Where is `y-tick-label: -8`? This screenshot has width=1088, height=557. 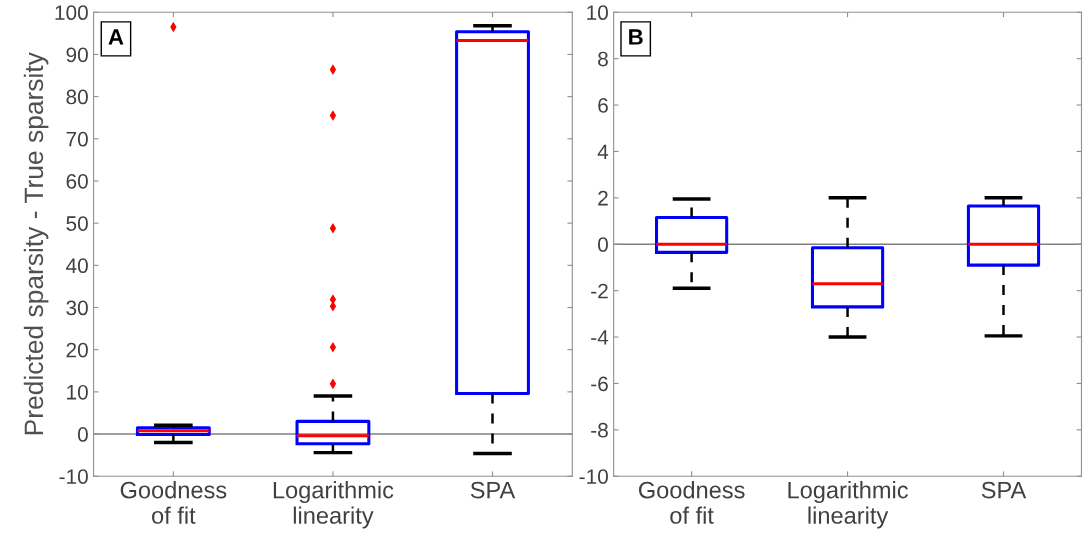 y-tick-label: -8 is located at coordinates (599, 430).